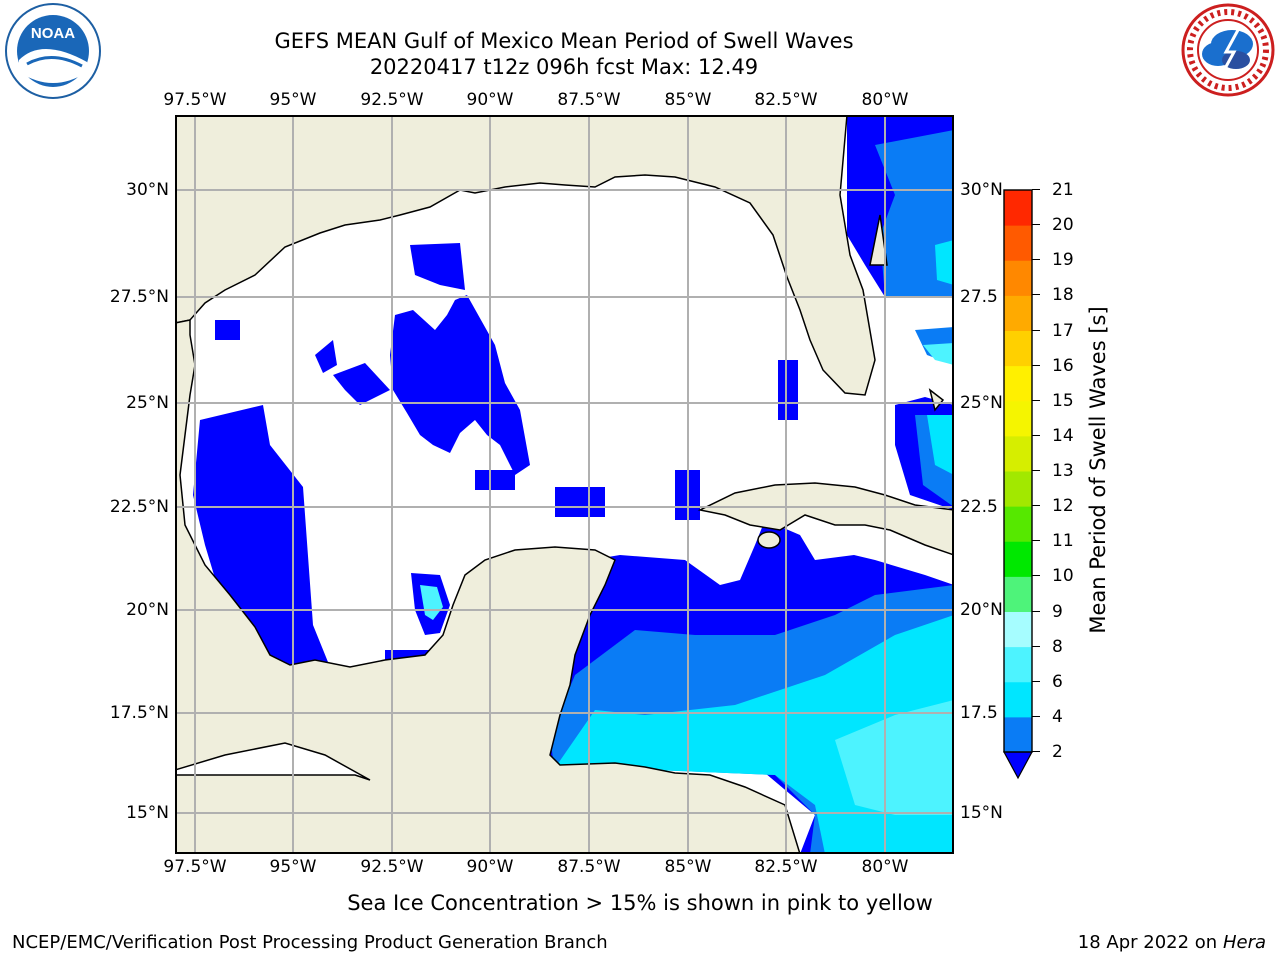 The width and height of the screenshot is (1280, 960). I want to click on noaa-logo: NOAA, so click(53, 51).